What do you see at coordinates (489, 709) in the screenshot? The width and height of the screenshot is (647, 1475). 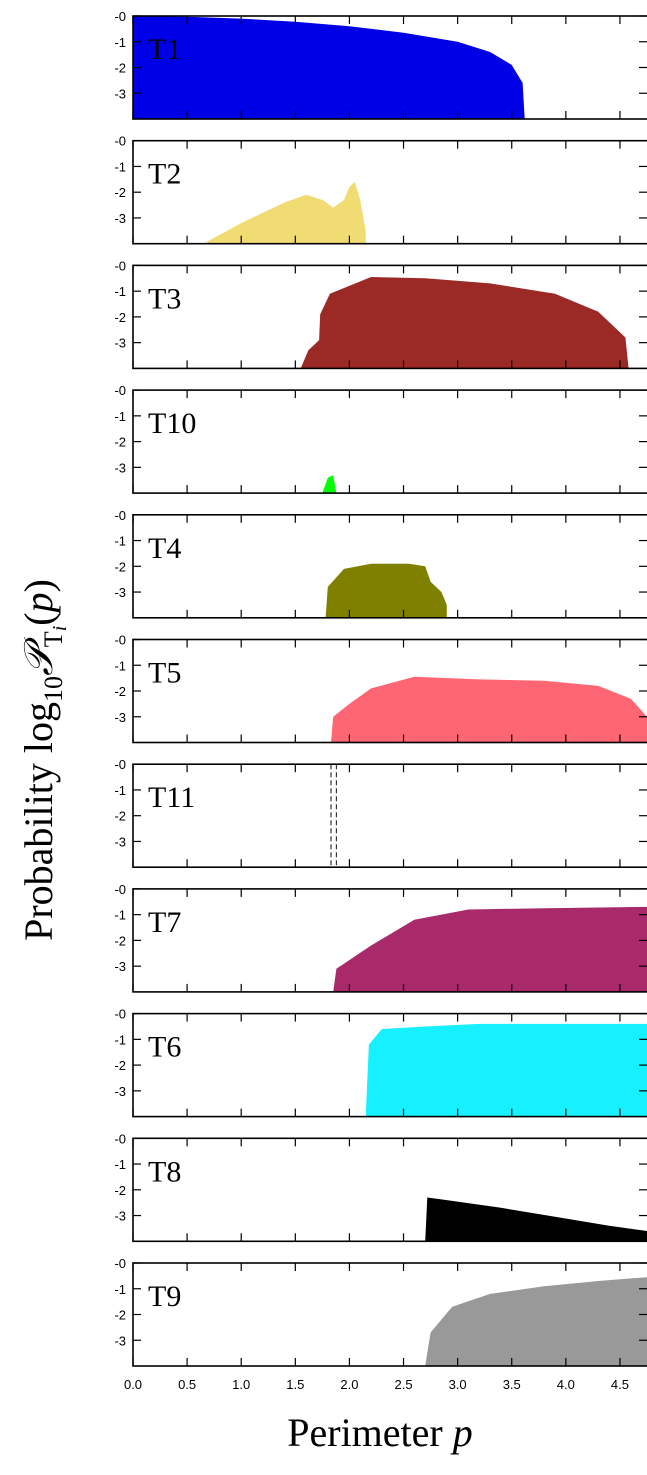 I see `area-t5` at bounding box center [489, 709].